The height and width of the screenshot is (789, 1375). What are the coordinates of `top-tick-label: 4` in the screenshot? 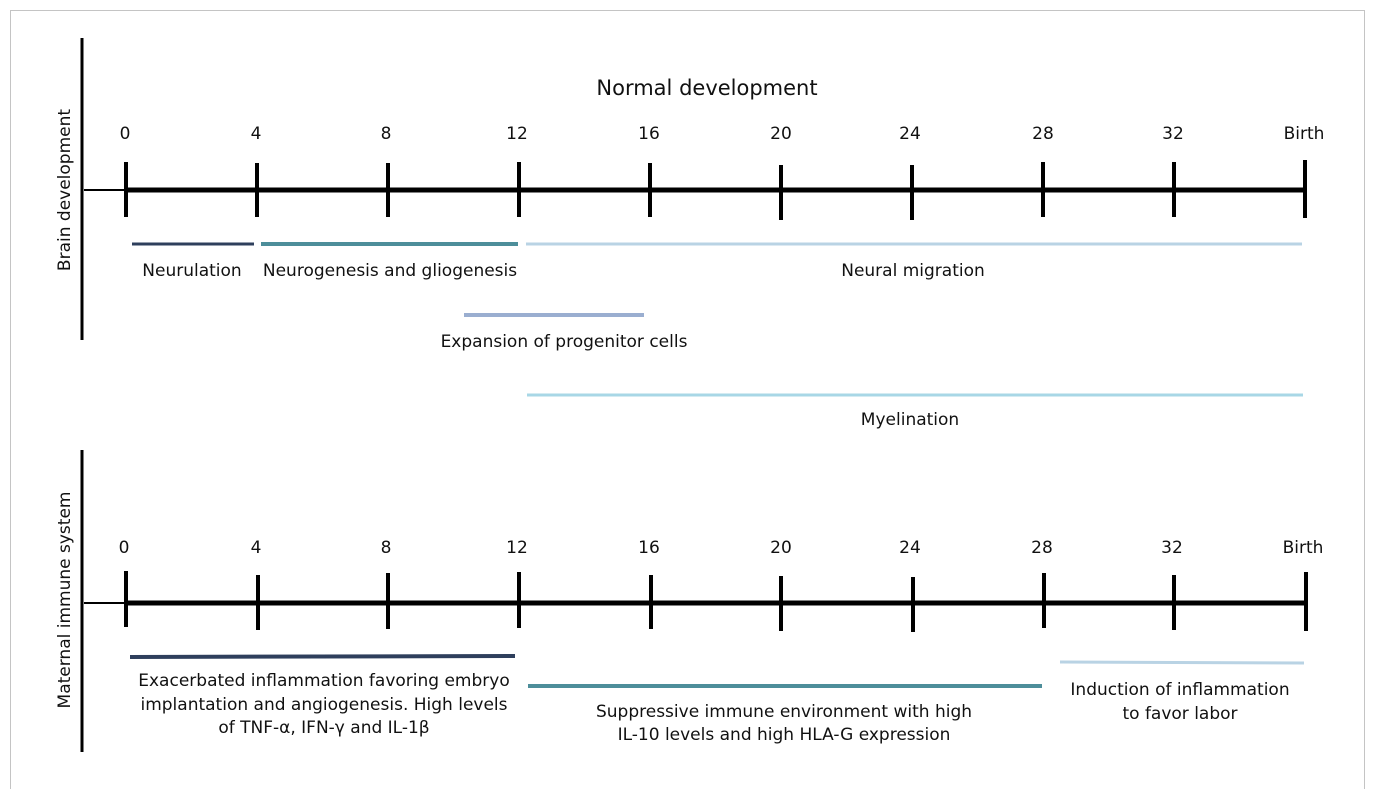 It's located at (256, 134).